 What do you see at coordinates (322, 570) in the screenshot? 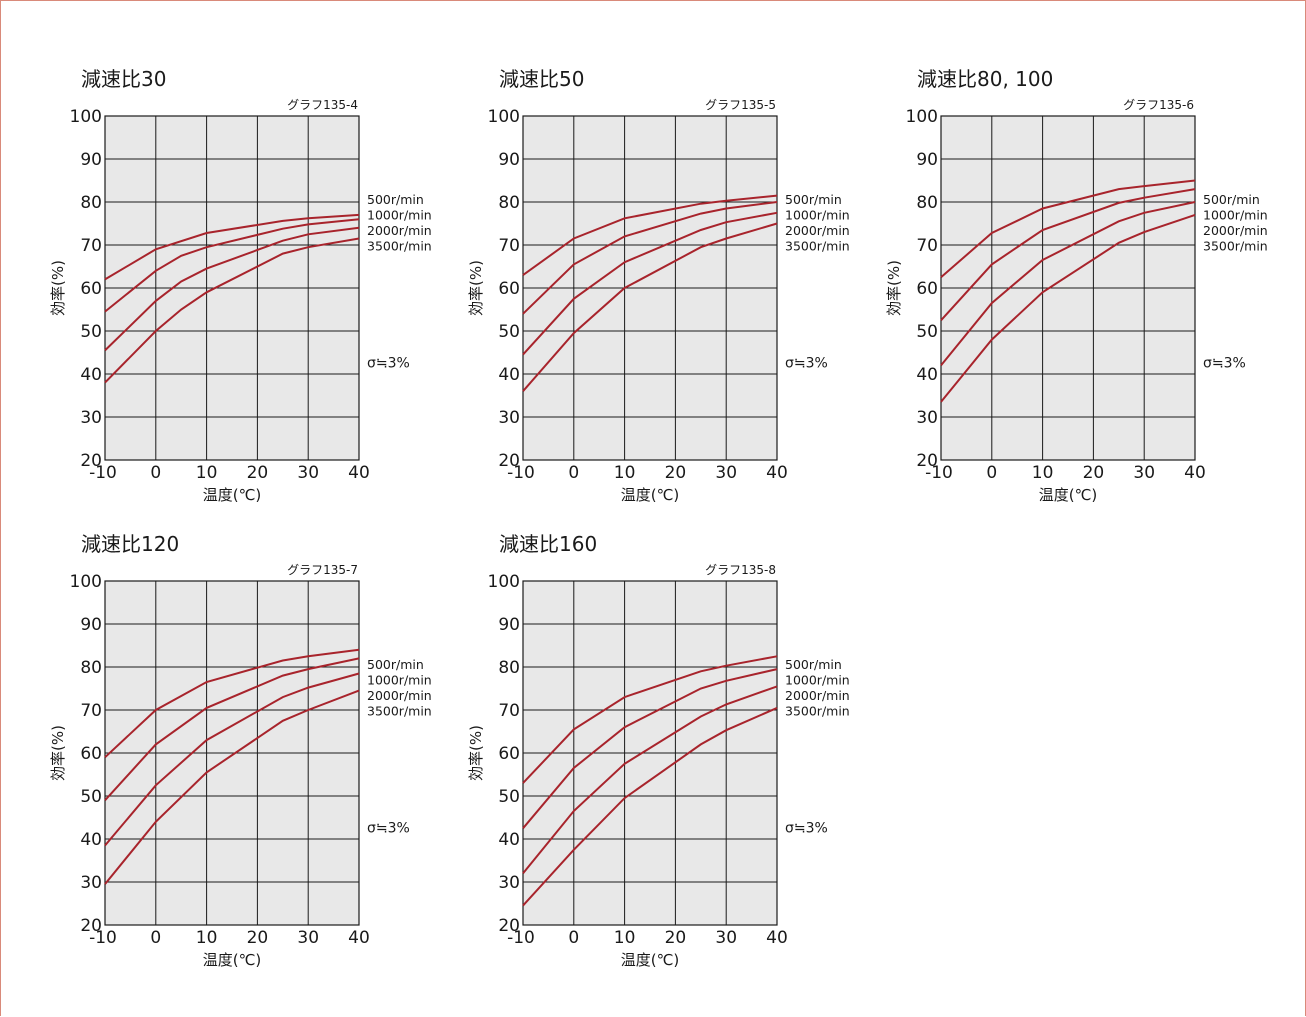
I see `graph-code-label: グラフ135-7` at bounding box center [322, 570].